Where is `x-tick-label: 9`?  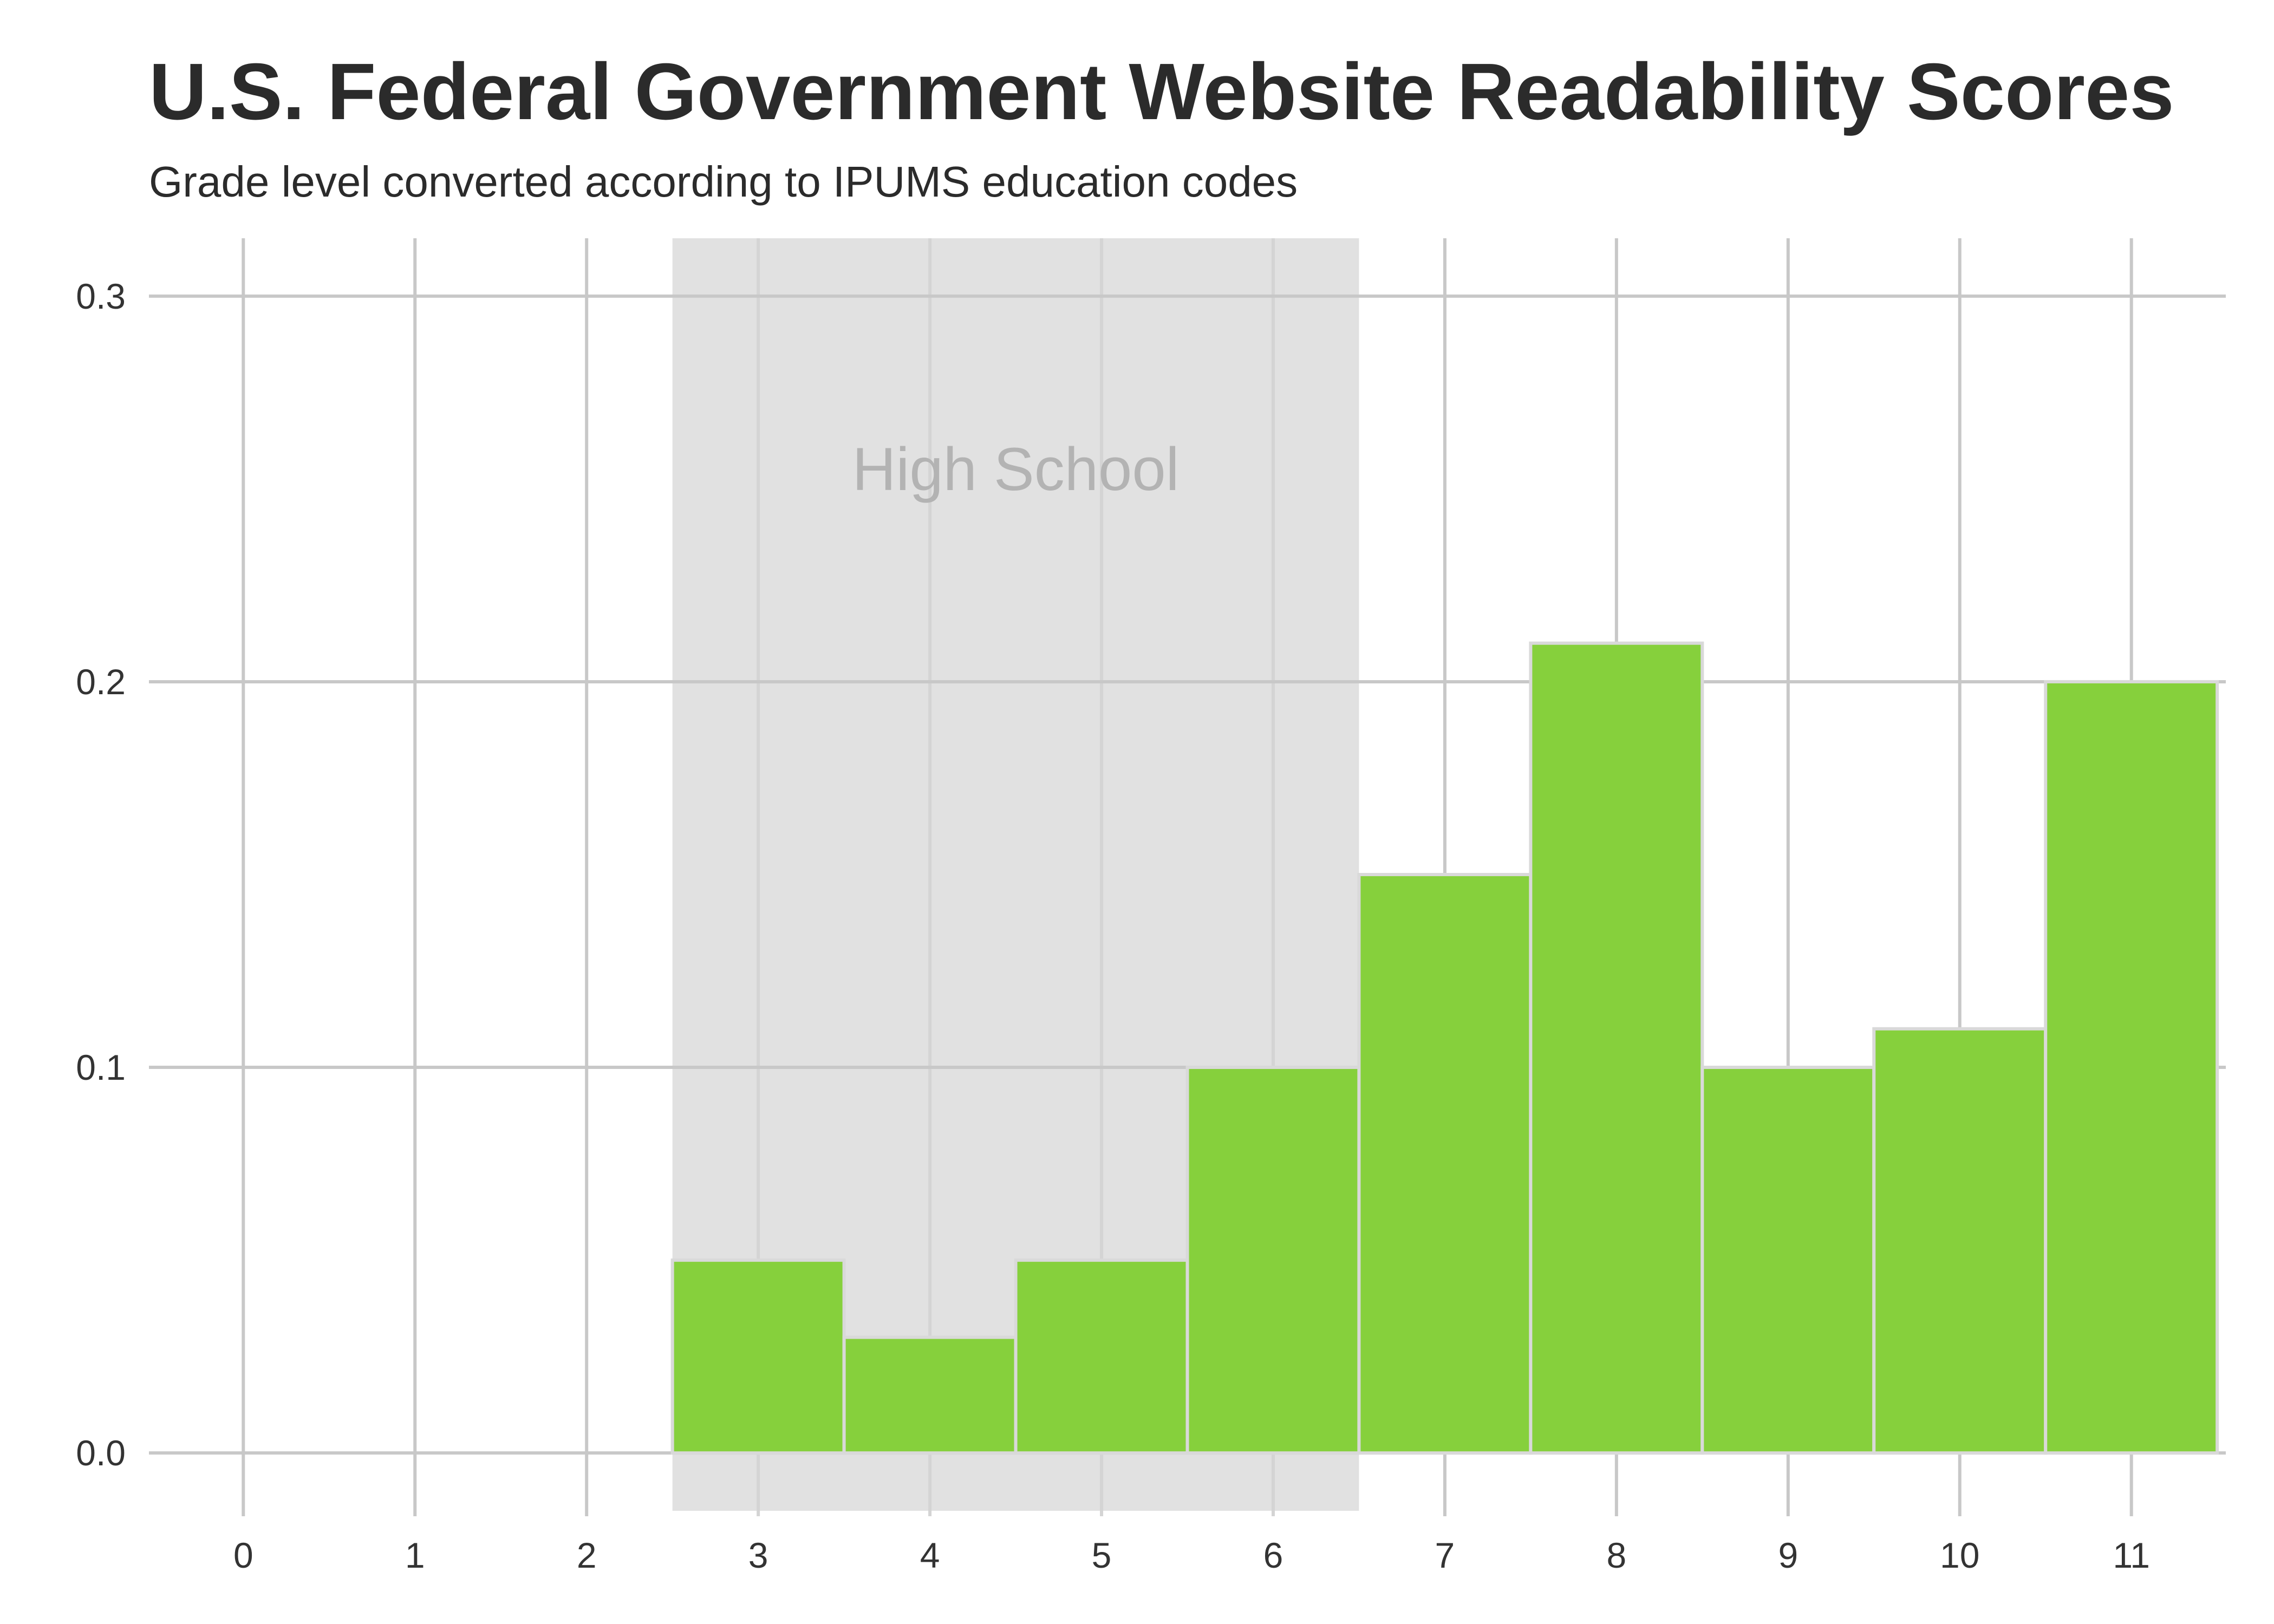
x-tick-label: 9 is located at coordinates (1788, 1555).